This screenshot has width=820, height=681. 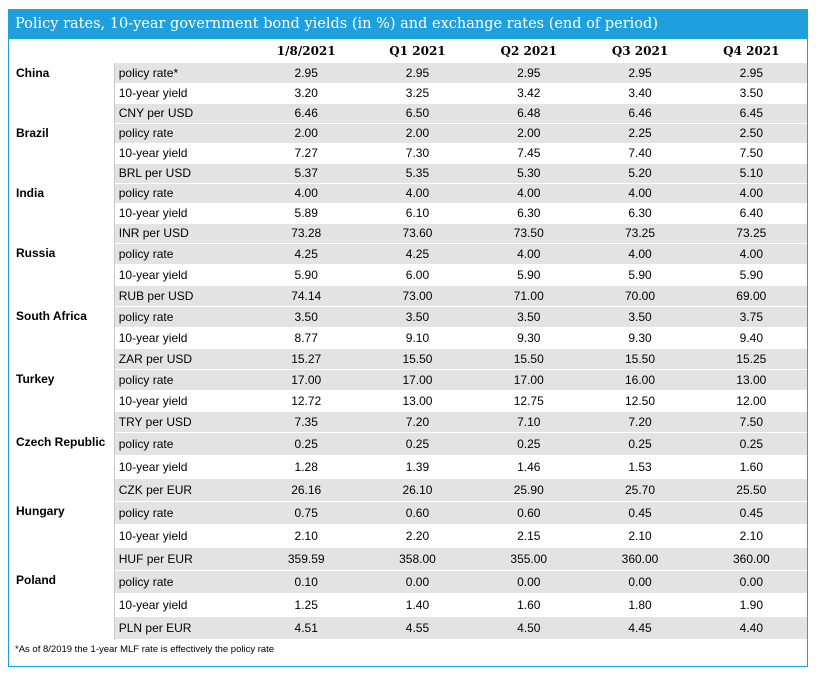 I want to click on value-cell: 6.45, so click(x=751, y=113).